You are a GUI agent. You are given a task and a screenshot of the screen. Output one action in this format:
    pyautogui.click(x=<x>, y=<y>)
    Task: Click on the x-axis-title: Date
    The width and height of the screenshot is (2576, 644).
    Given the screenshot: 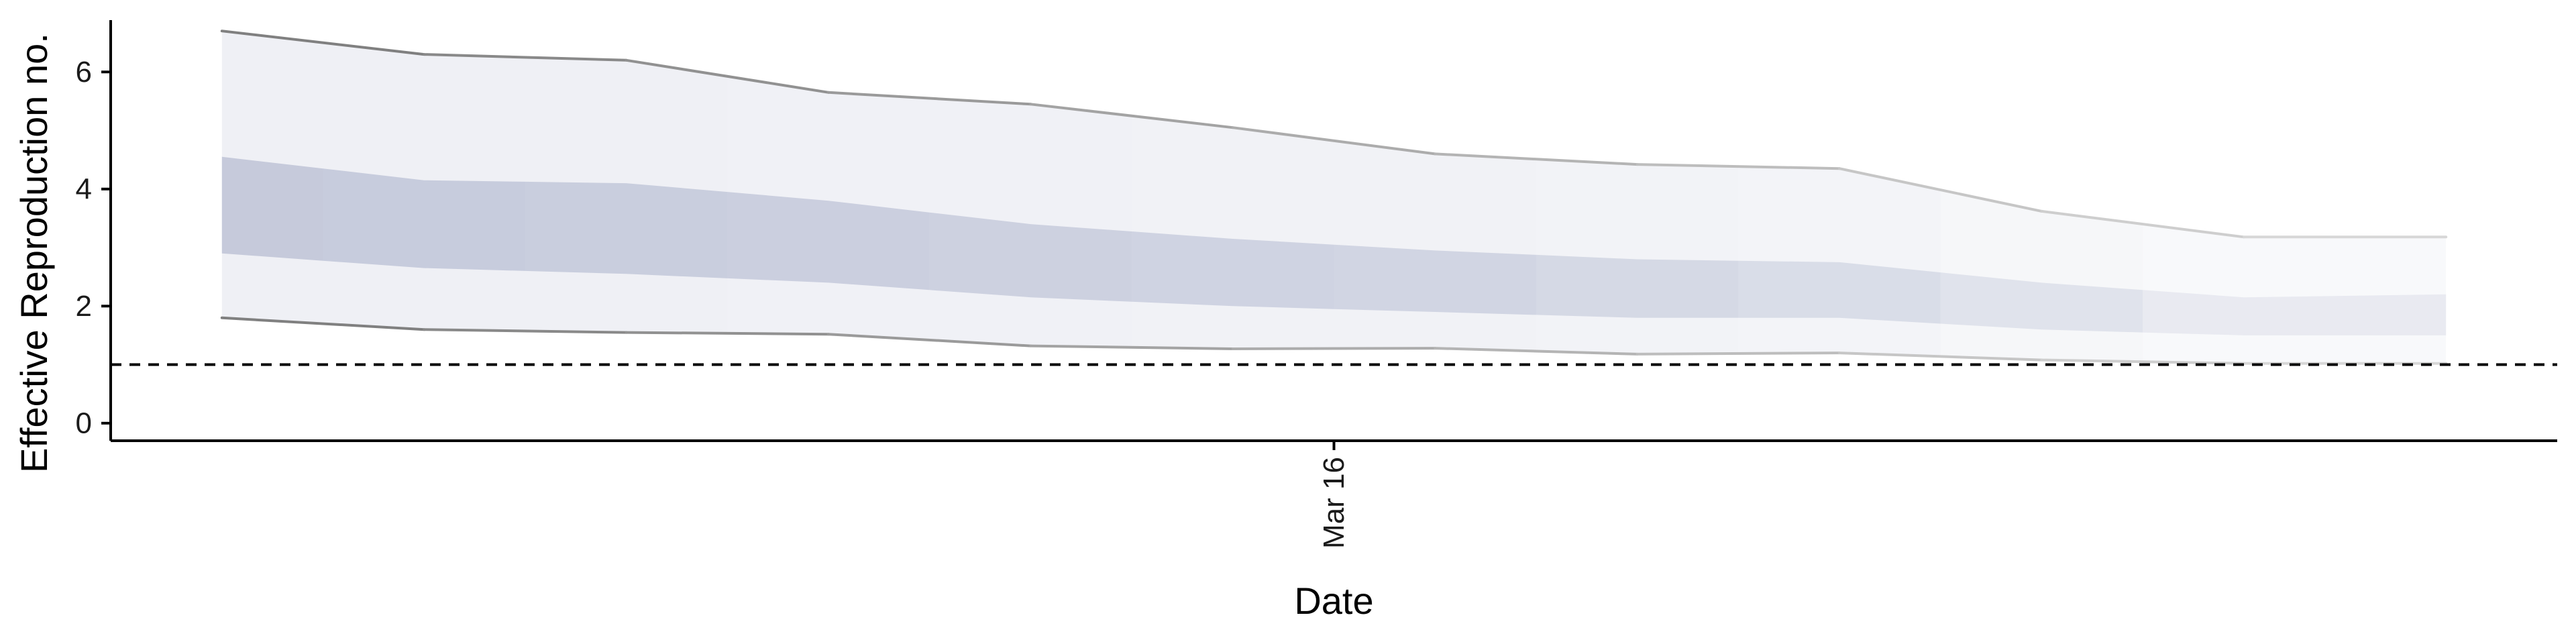 What is the action you would take?
    pyautogui.click(x=1333, y=601)
    